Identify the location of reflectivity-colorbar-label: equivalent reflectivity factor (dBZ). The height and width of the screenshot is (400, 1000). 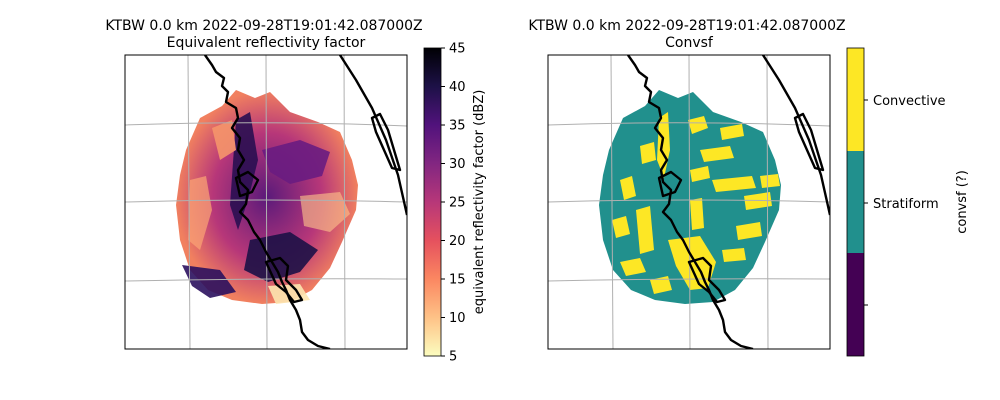
(479, 202).